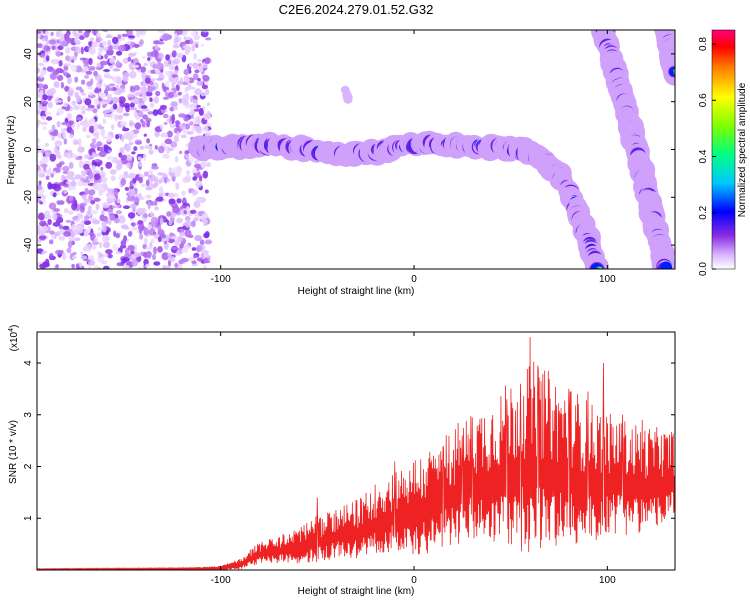 Image resolution: width=750 pixels, height=600 pixels. I want to click on x-tick-label: 0, so click(414, 580).